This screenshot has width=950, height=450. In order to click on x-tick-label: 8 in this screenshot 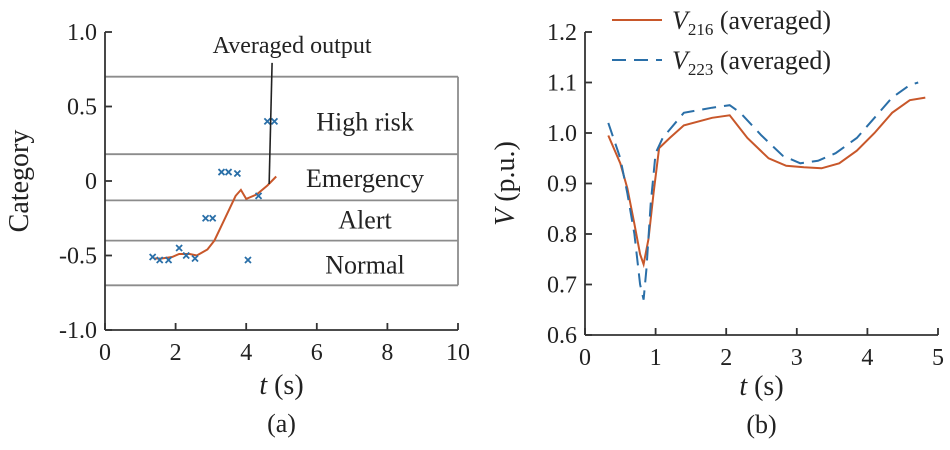, I will do `click(387, 353)`.